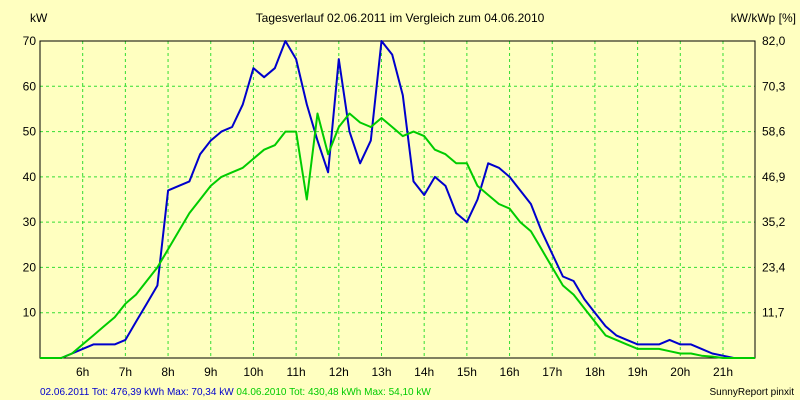  Describe the element at coordinates (680, 372) in the screenshot. I see `x-tick-label: 20h` at that location.